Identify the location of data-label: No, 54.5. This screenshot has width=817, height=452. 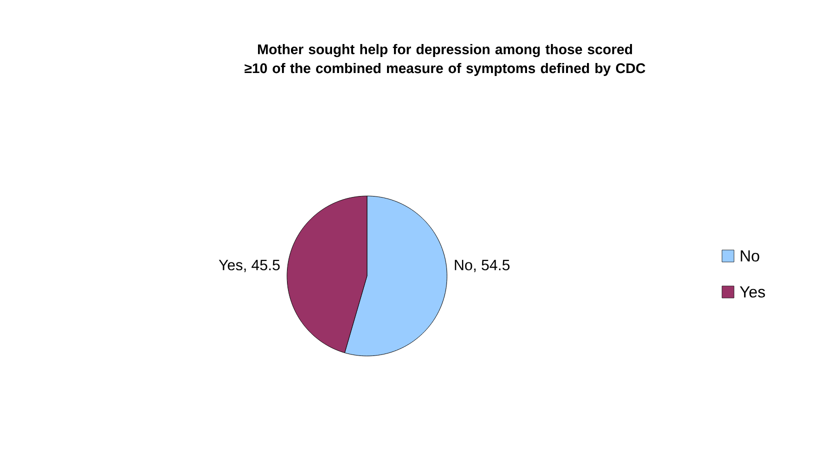
(482, 266).